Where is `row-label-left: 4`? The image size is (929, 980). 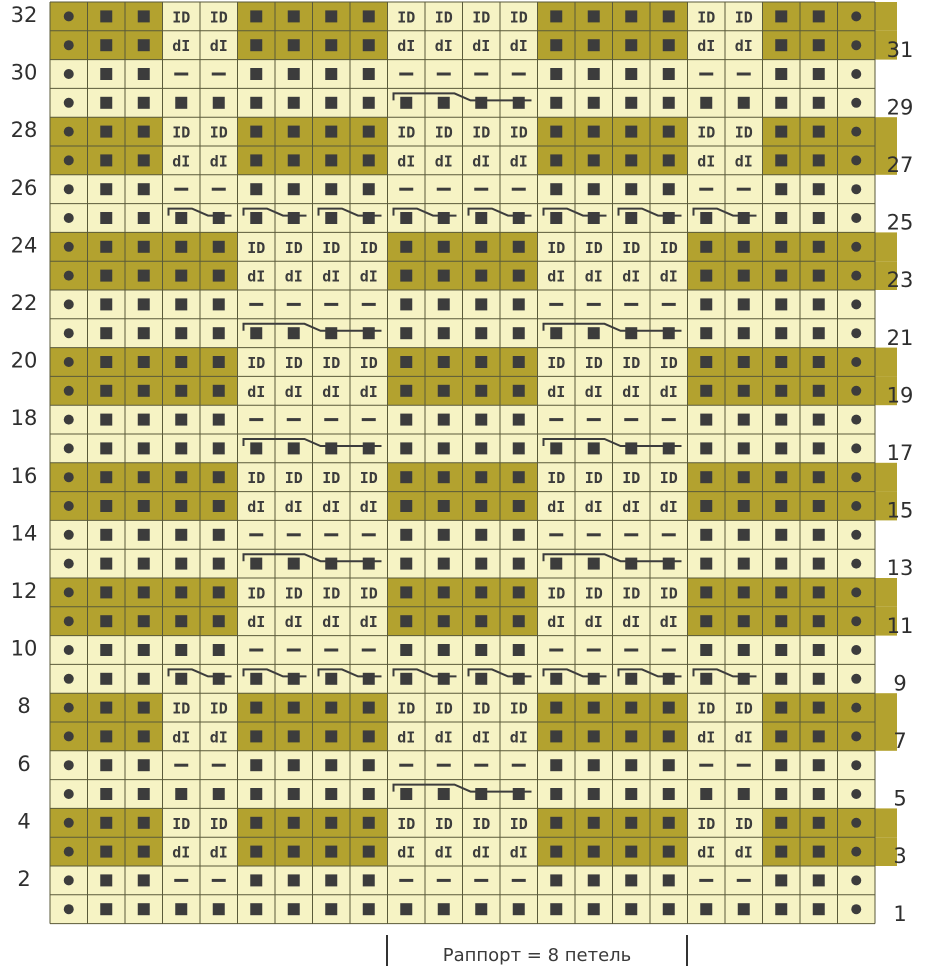 row-label-left: 4 is located at coordinates (23, 821).